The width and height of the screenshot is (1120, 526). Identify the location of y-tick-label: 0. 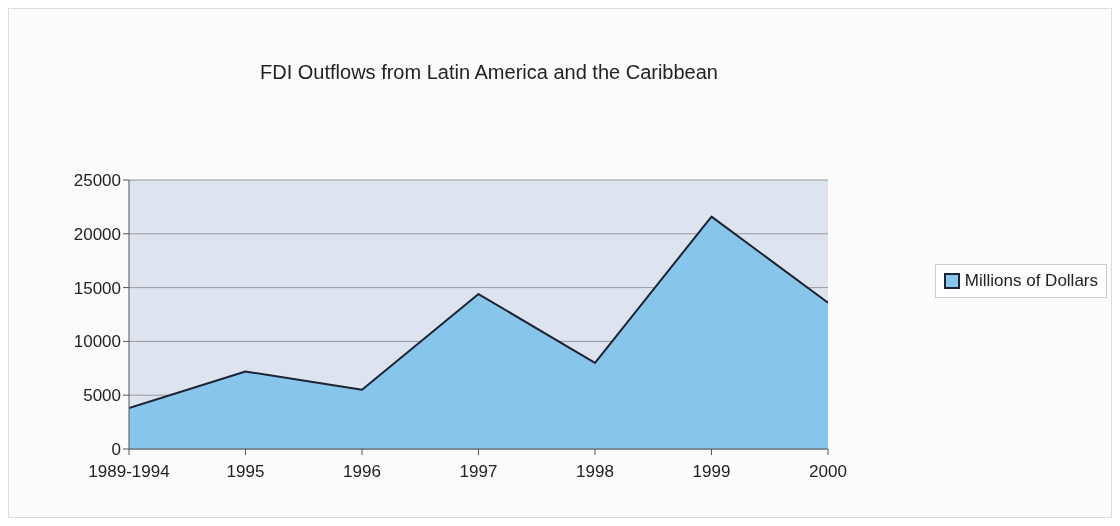
(116, 450).